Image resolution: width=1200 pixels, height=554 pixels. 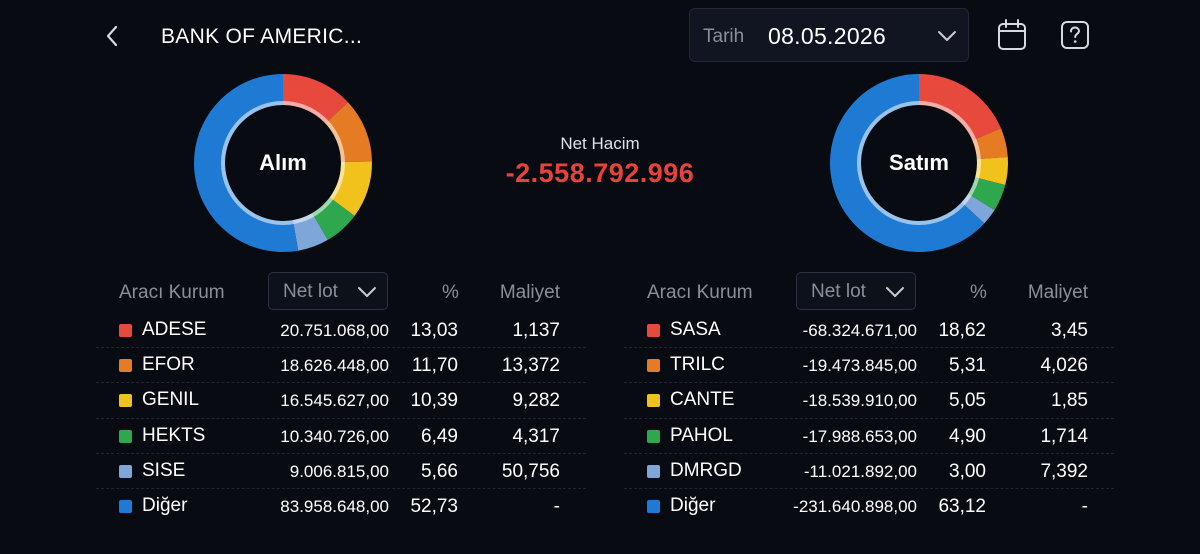 I want to click on table-row: SISE 9.006.815,00 5,66 50,756, so click(x=341, y=471).